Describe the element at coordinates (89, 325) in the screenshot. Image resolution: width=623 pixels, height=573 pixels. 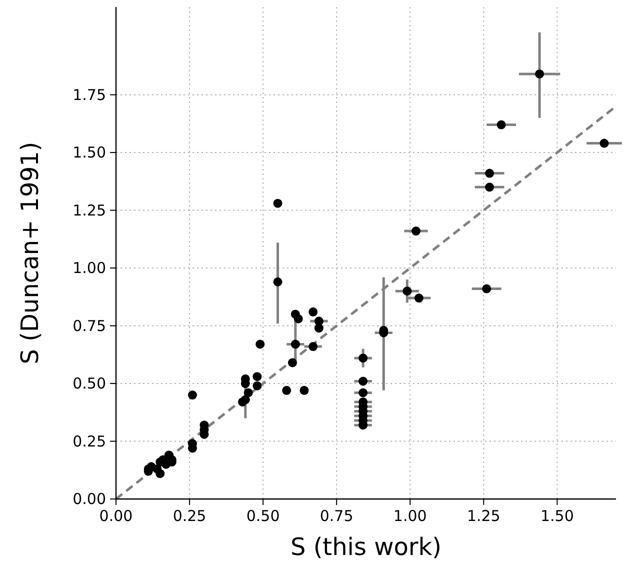
I see `y-tick-label: 0.75` at that location.